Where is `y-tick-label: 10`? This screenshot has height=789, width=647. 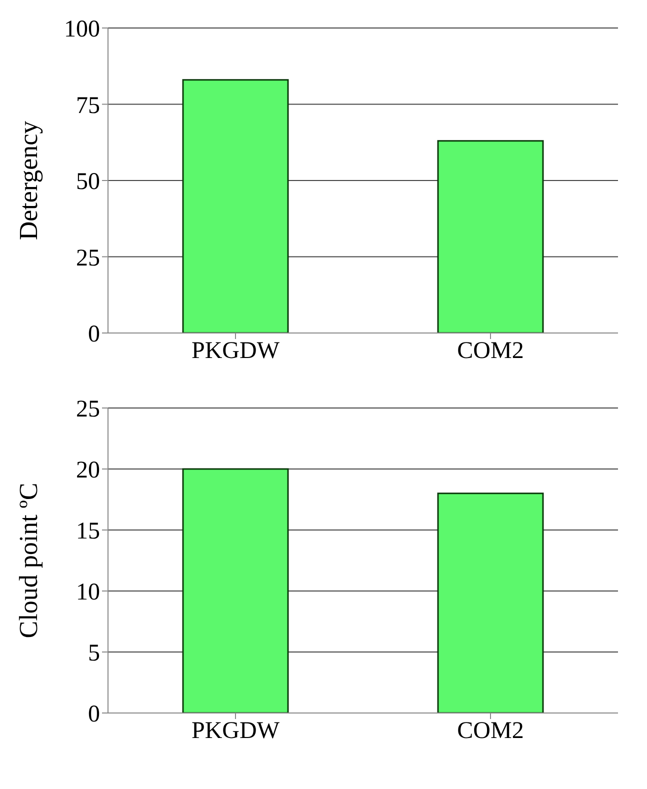
y-tick-label: 10 is located at coordinates (88, 593).